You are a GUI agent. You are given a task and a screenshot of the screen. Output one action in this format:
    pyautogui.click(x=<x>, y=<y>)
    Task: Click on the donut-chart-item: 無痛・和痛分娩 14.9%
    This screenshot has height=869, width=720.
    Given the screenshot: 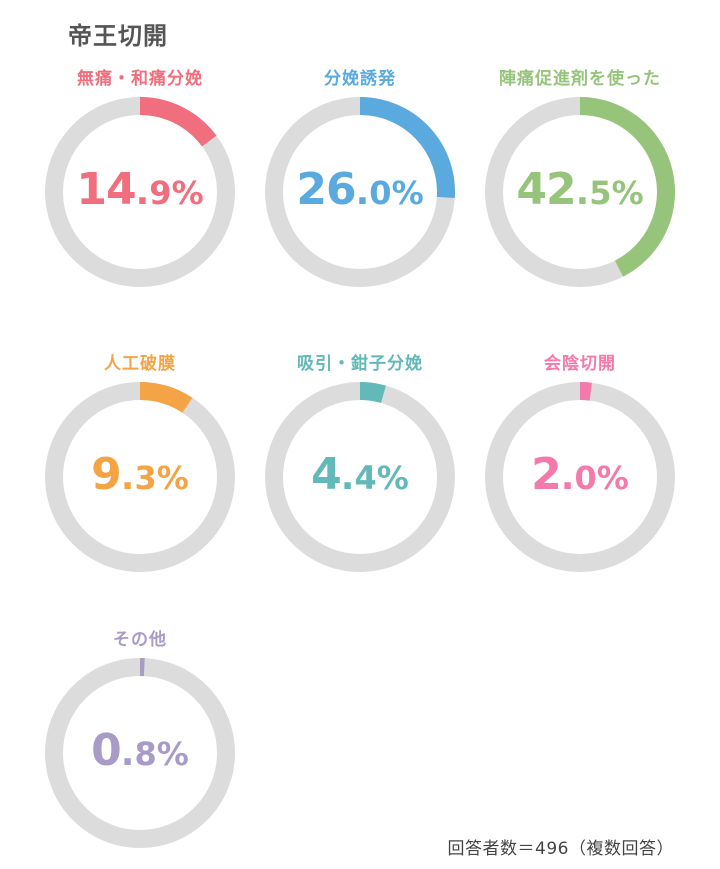 What is the action you would take?
    pyautogui.click(x=140, y=184)
    